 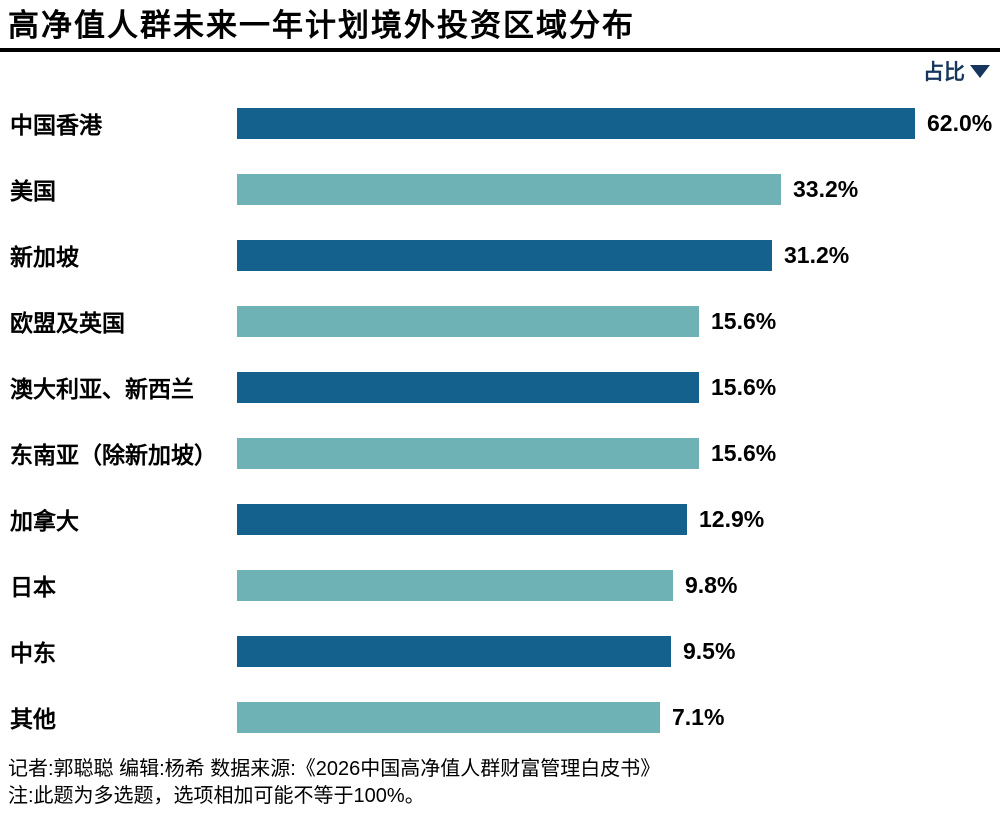 I want to click on sort-desc-icon, so click(x=980, y=71).